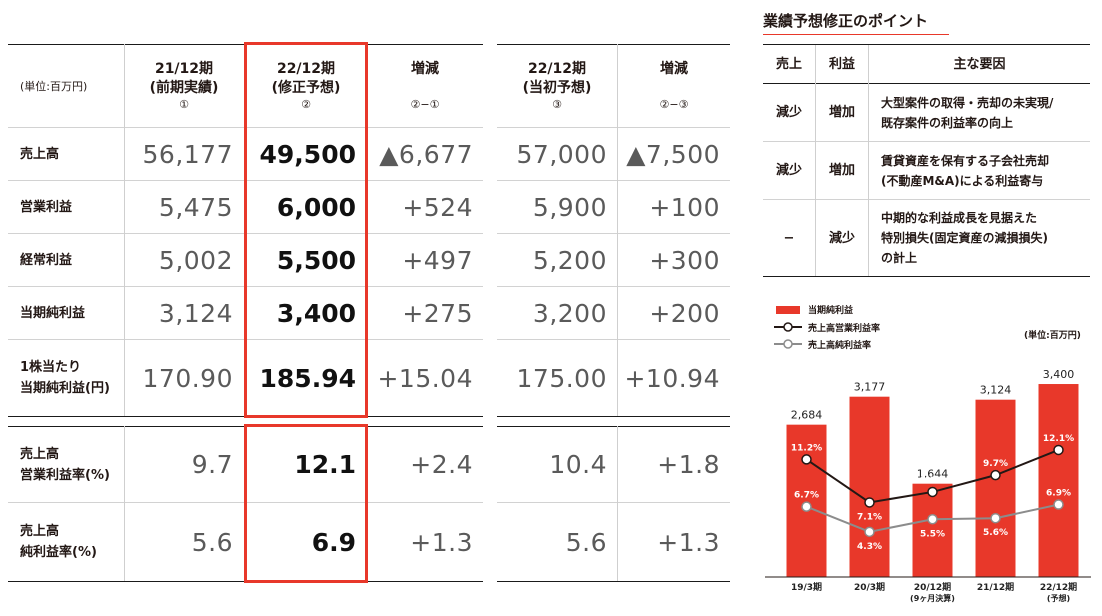 This screenshot has width=1102, height=616. Describe the element at coordinates (54, 86) in the screenshot. I see `unit-label: (単位:百万円)` at that location.